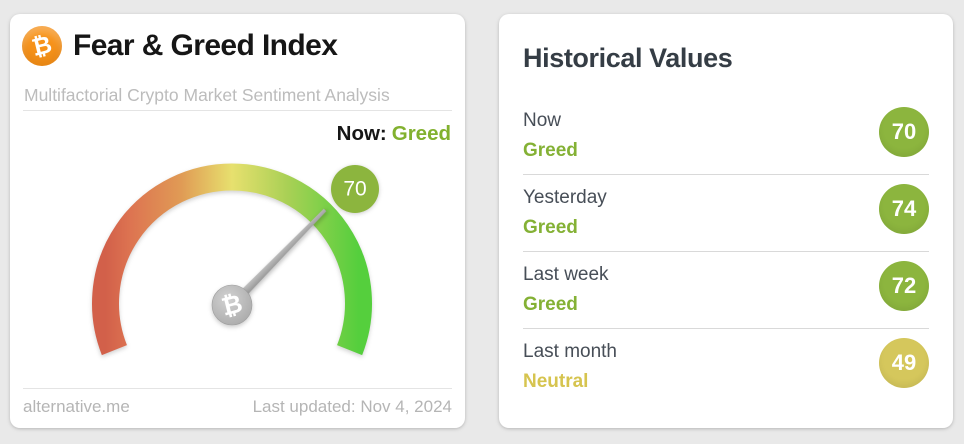  Describe the element at coordinates (205, 45) in the screenshot. I see `page-title: Fear & Greed Index` at that location.